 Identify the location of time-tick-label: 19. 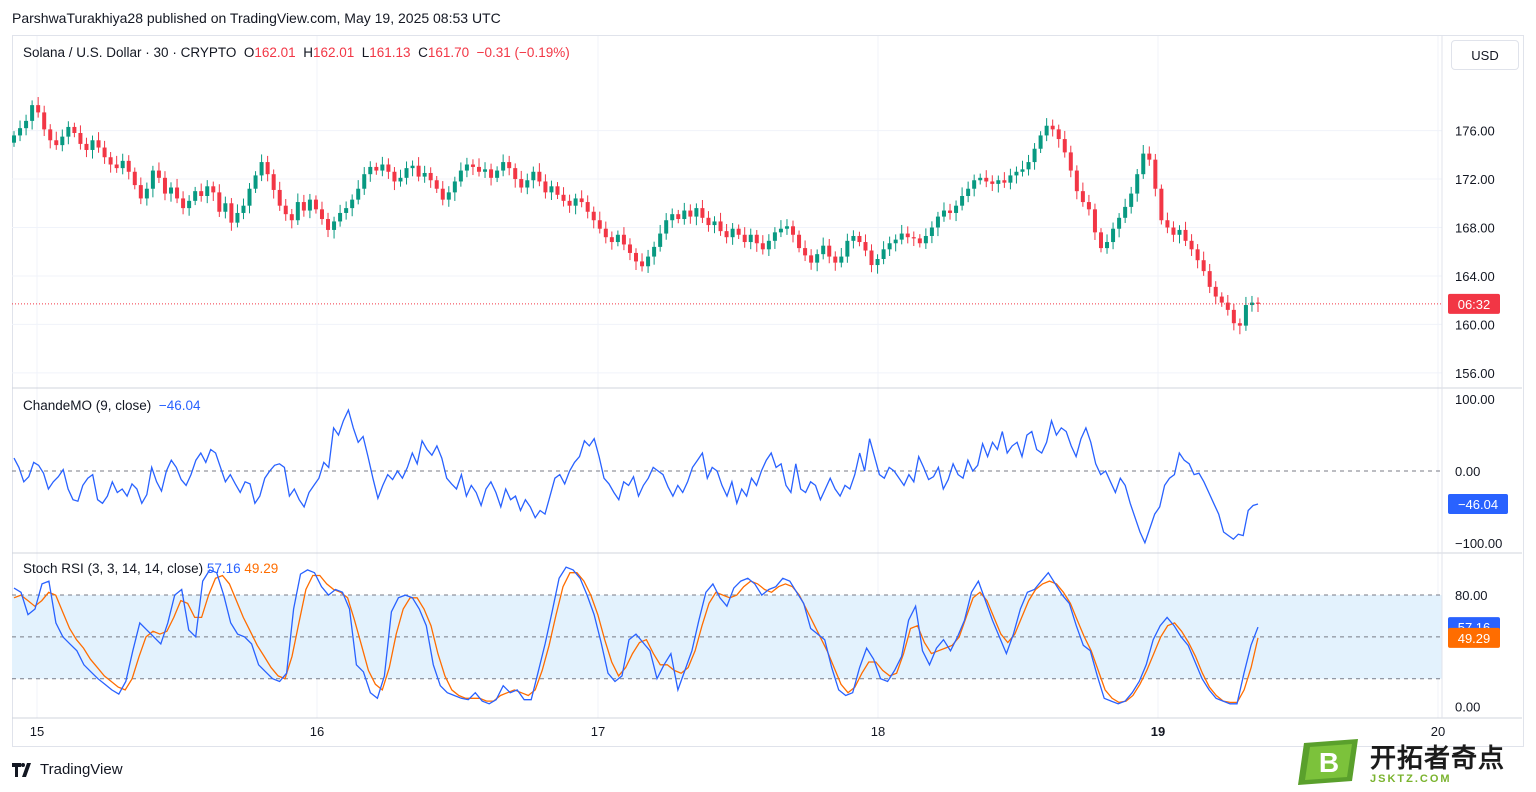
(1158, 731).